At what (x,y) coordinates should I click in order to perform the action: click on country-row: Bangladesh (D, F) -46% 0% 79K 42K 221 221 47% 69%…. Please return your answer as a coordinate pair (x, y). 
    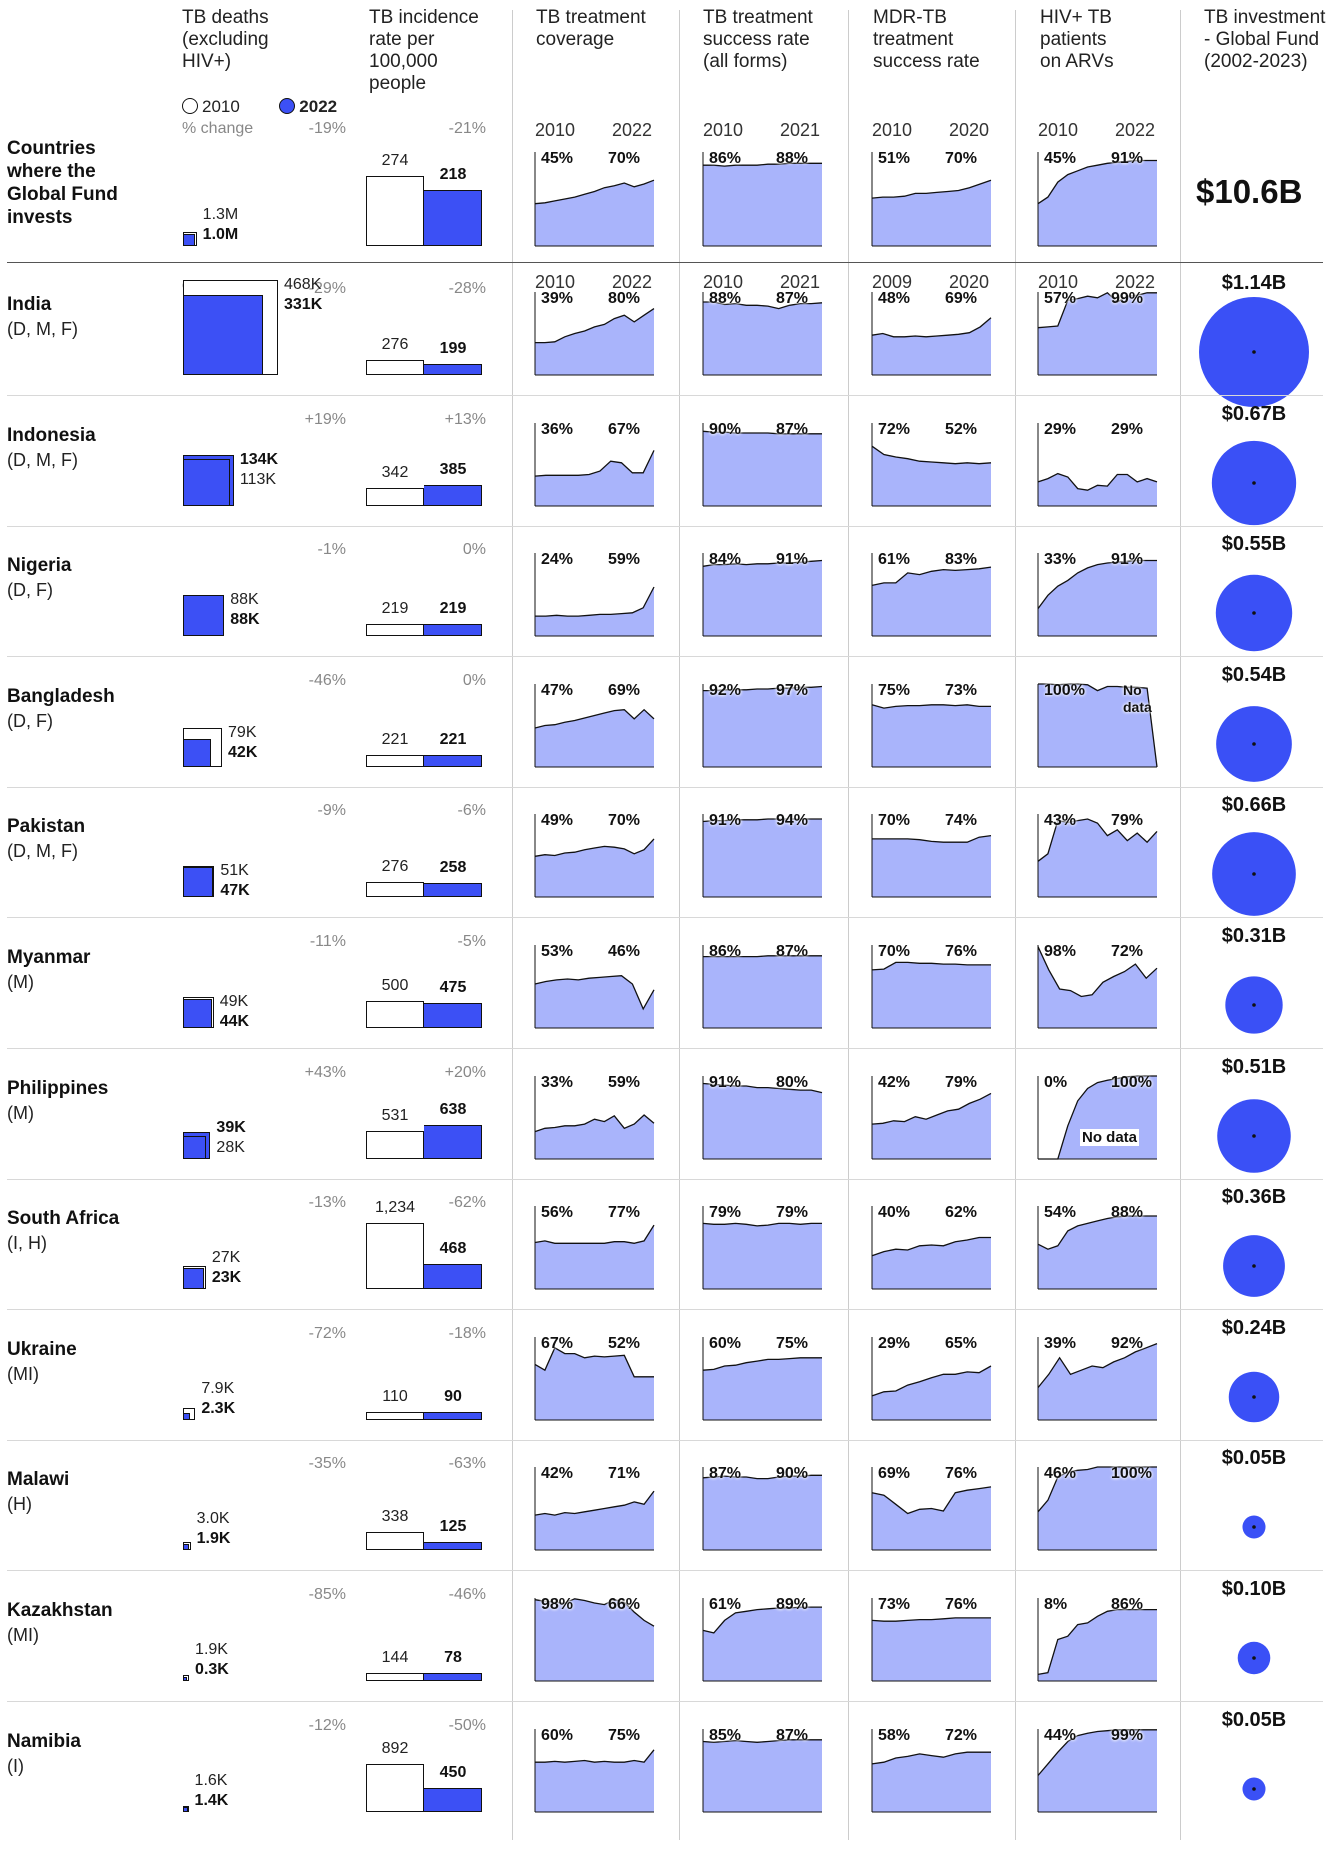
    Looking at the image, I should click on (666, 721).